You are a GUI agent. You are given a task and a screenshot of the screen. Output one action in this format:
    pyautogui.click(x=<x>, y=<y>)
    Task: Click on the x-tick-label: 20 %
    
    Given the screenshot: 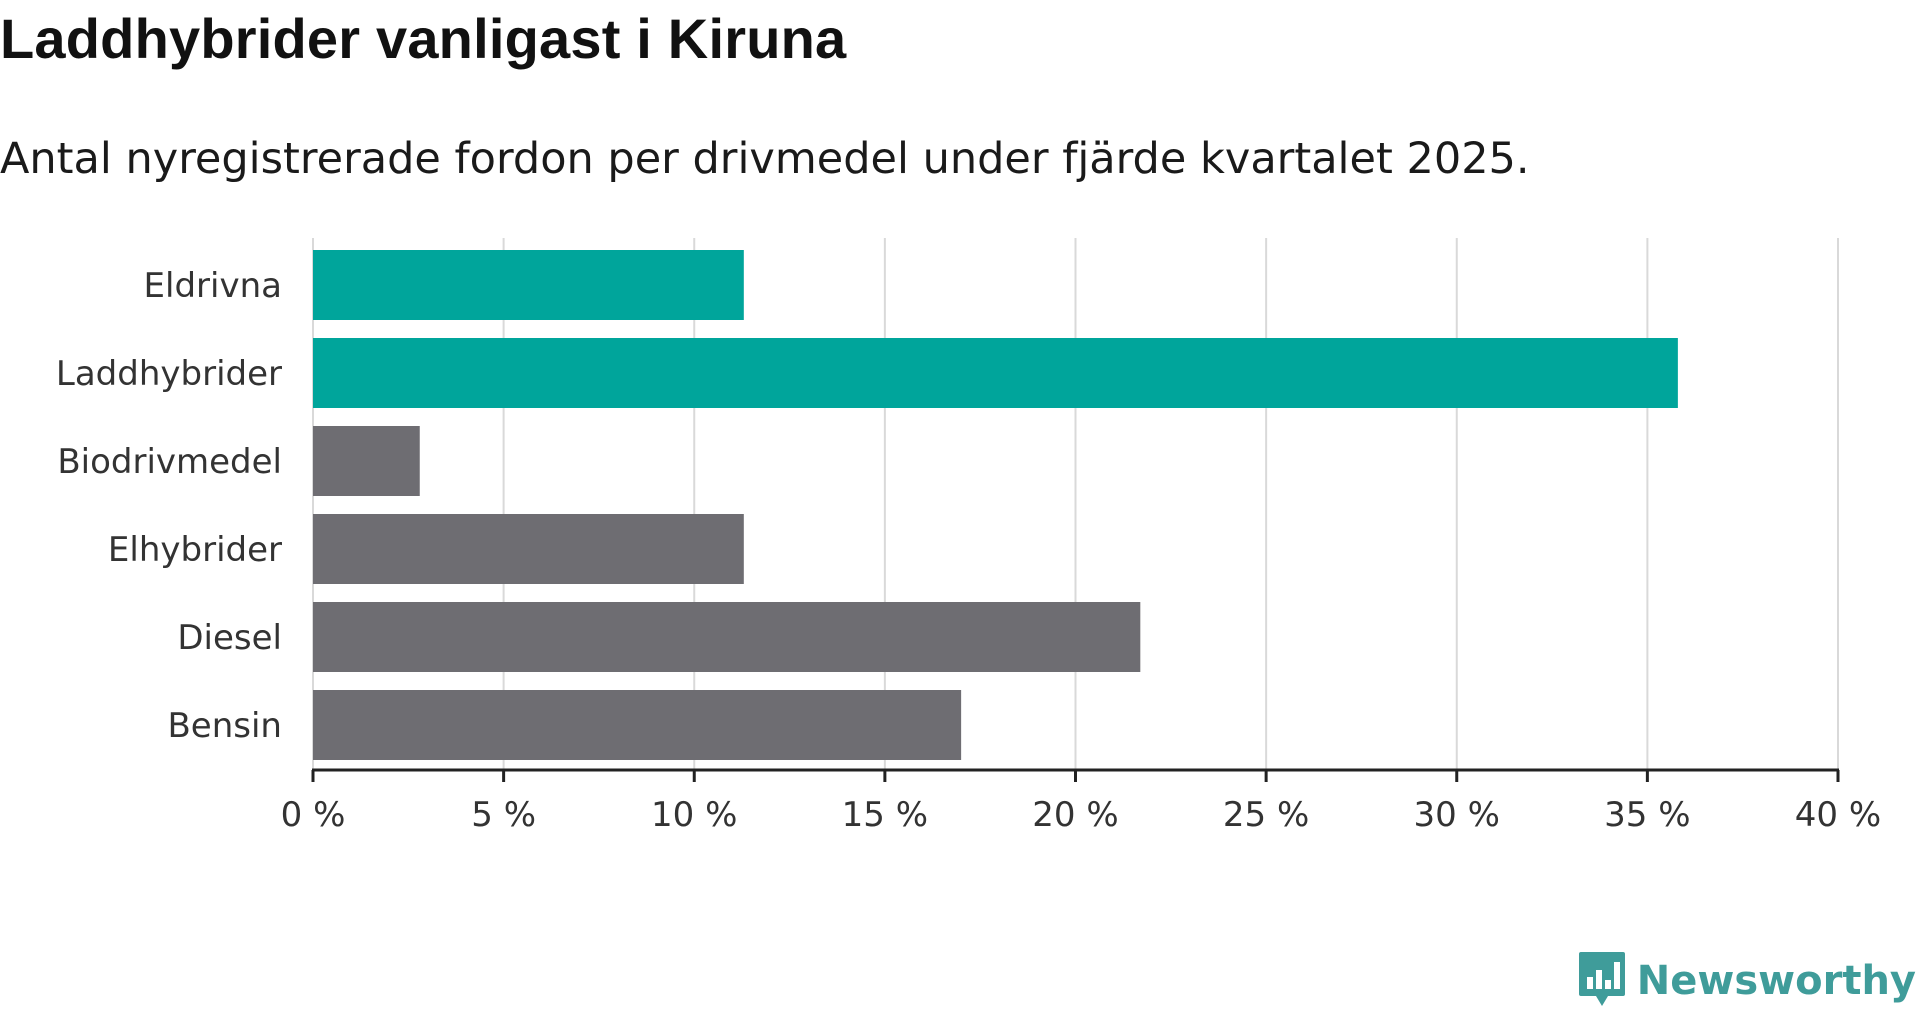 What is the action you would take?
    pyautogui.click(x=1075, y=815)
    